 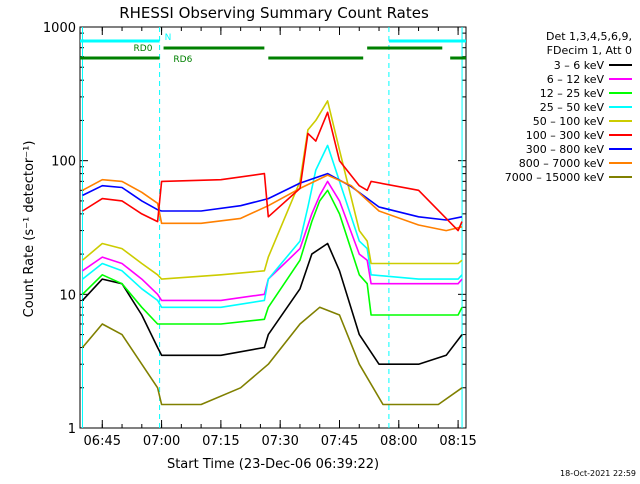 What do you see at coordinates (279, 441) in the screenshot?
I see `x-tick-label: 07:30` at bounding box center [279, 441].